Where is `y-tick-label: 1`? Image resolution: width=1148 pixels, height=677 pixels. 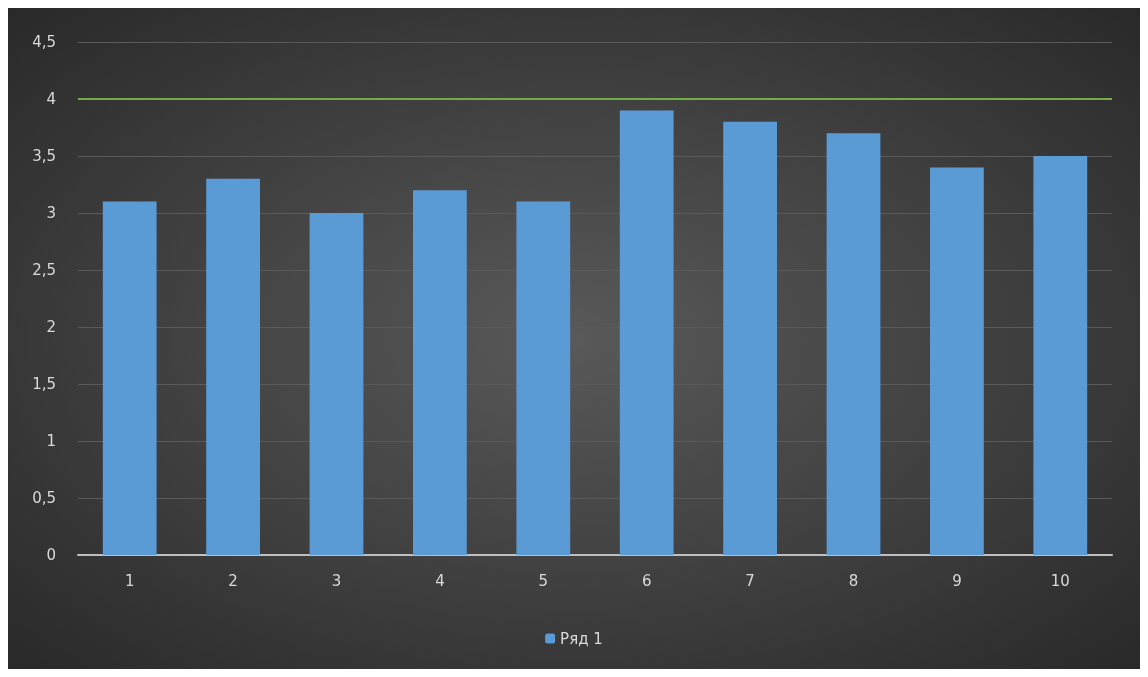 y-tick-label: 1 is located at coordinates (51, 441).